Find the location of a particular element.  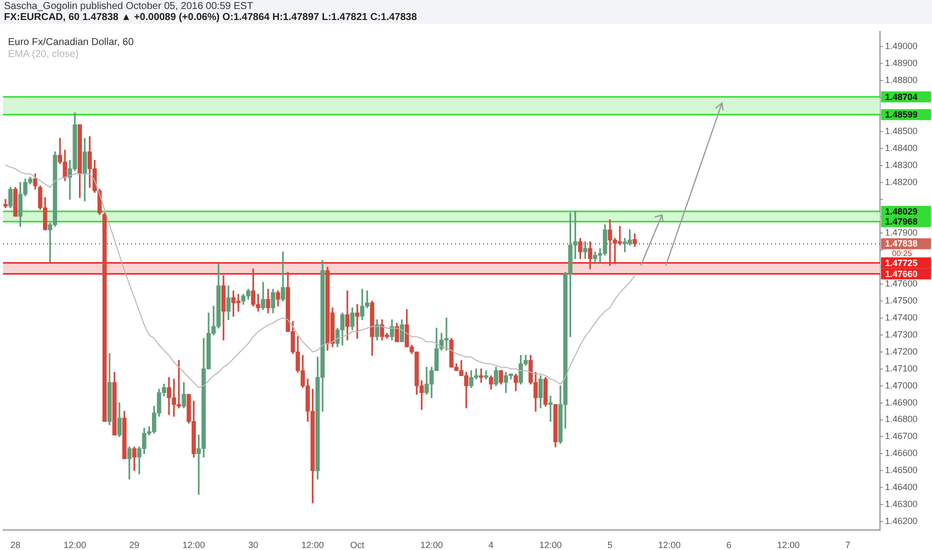

text: EMA (20, close) is located at coordinates (43, 54).